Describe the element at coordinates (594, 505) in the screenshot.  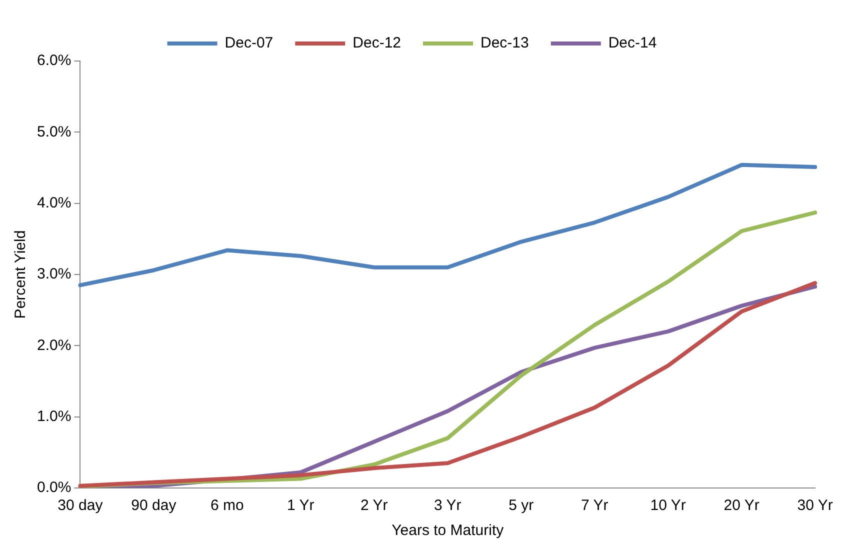
I see `x-tick-label: 7 Yr` at that location.